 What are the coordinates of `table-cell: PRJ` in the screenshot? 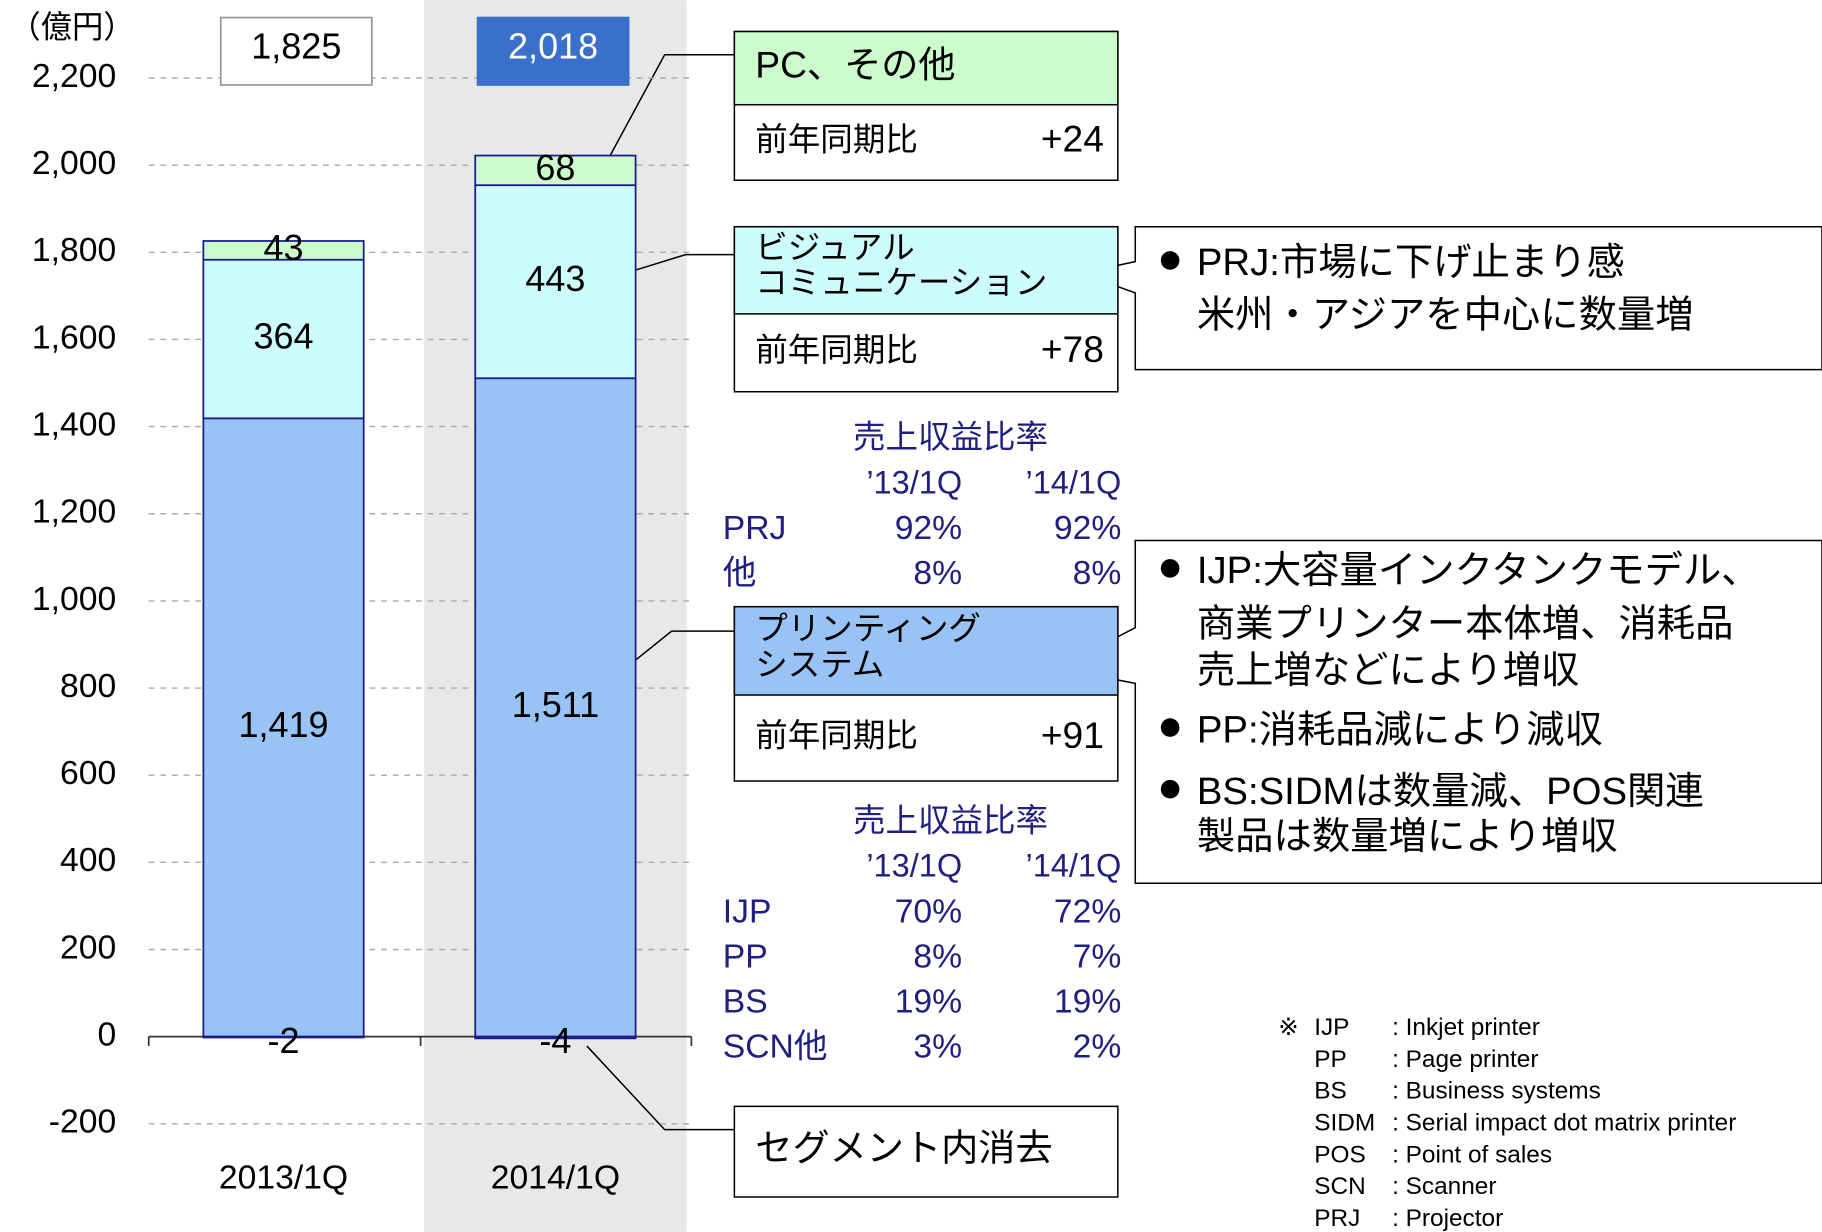 It's located at (755, 528).